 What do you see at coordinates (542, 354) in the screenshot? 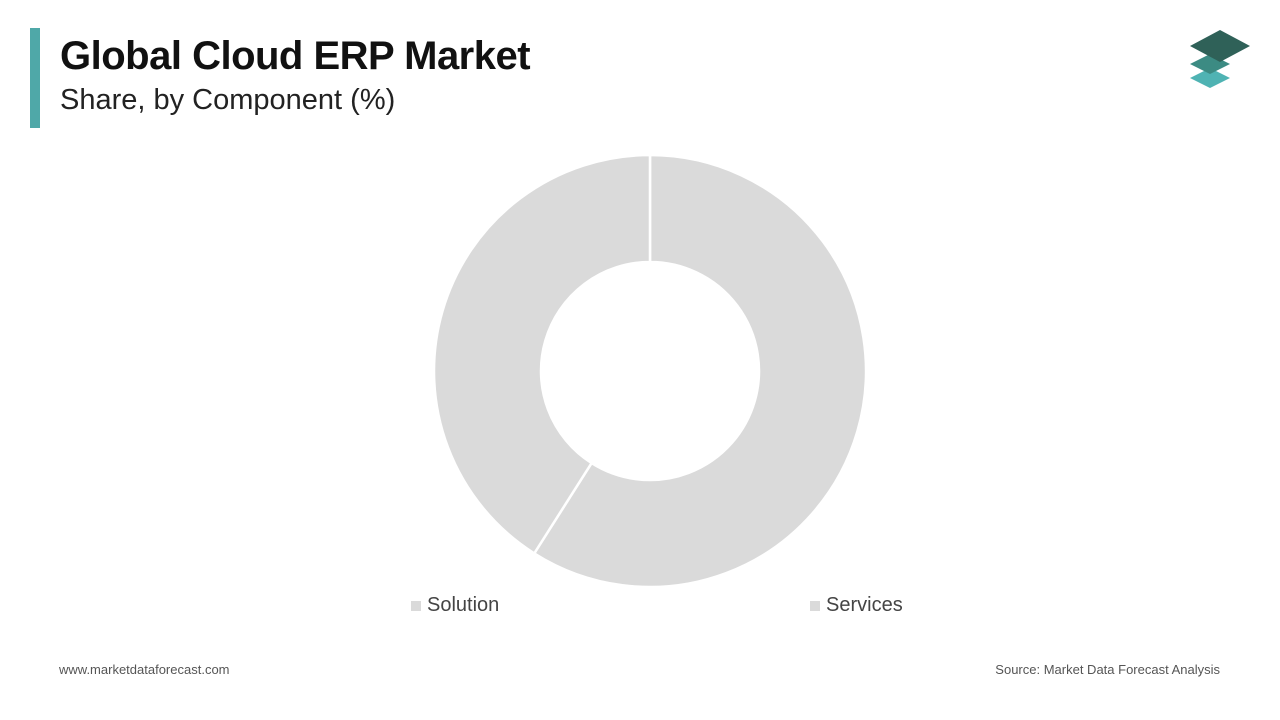
I see `donut-slice-services` at bounding box center [542, 354].